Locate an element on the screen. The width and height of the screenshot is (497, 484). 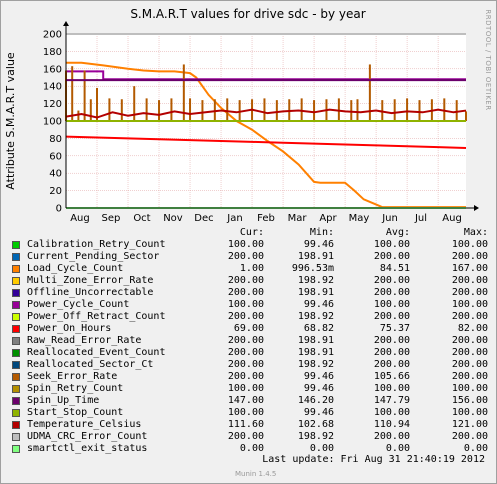
y-tick-label: 60 is located at coordinates (55, 156).